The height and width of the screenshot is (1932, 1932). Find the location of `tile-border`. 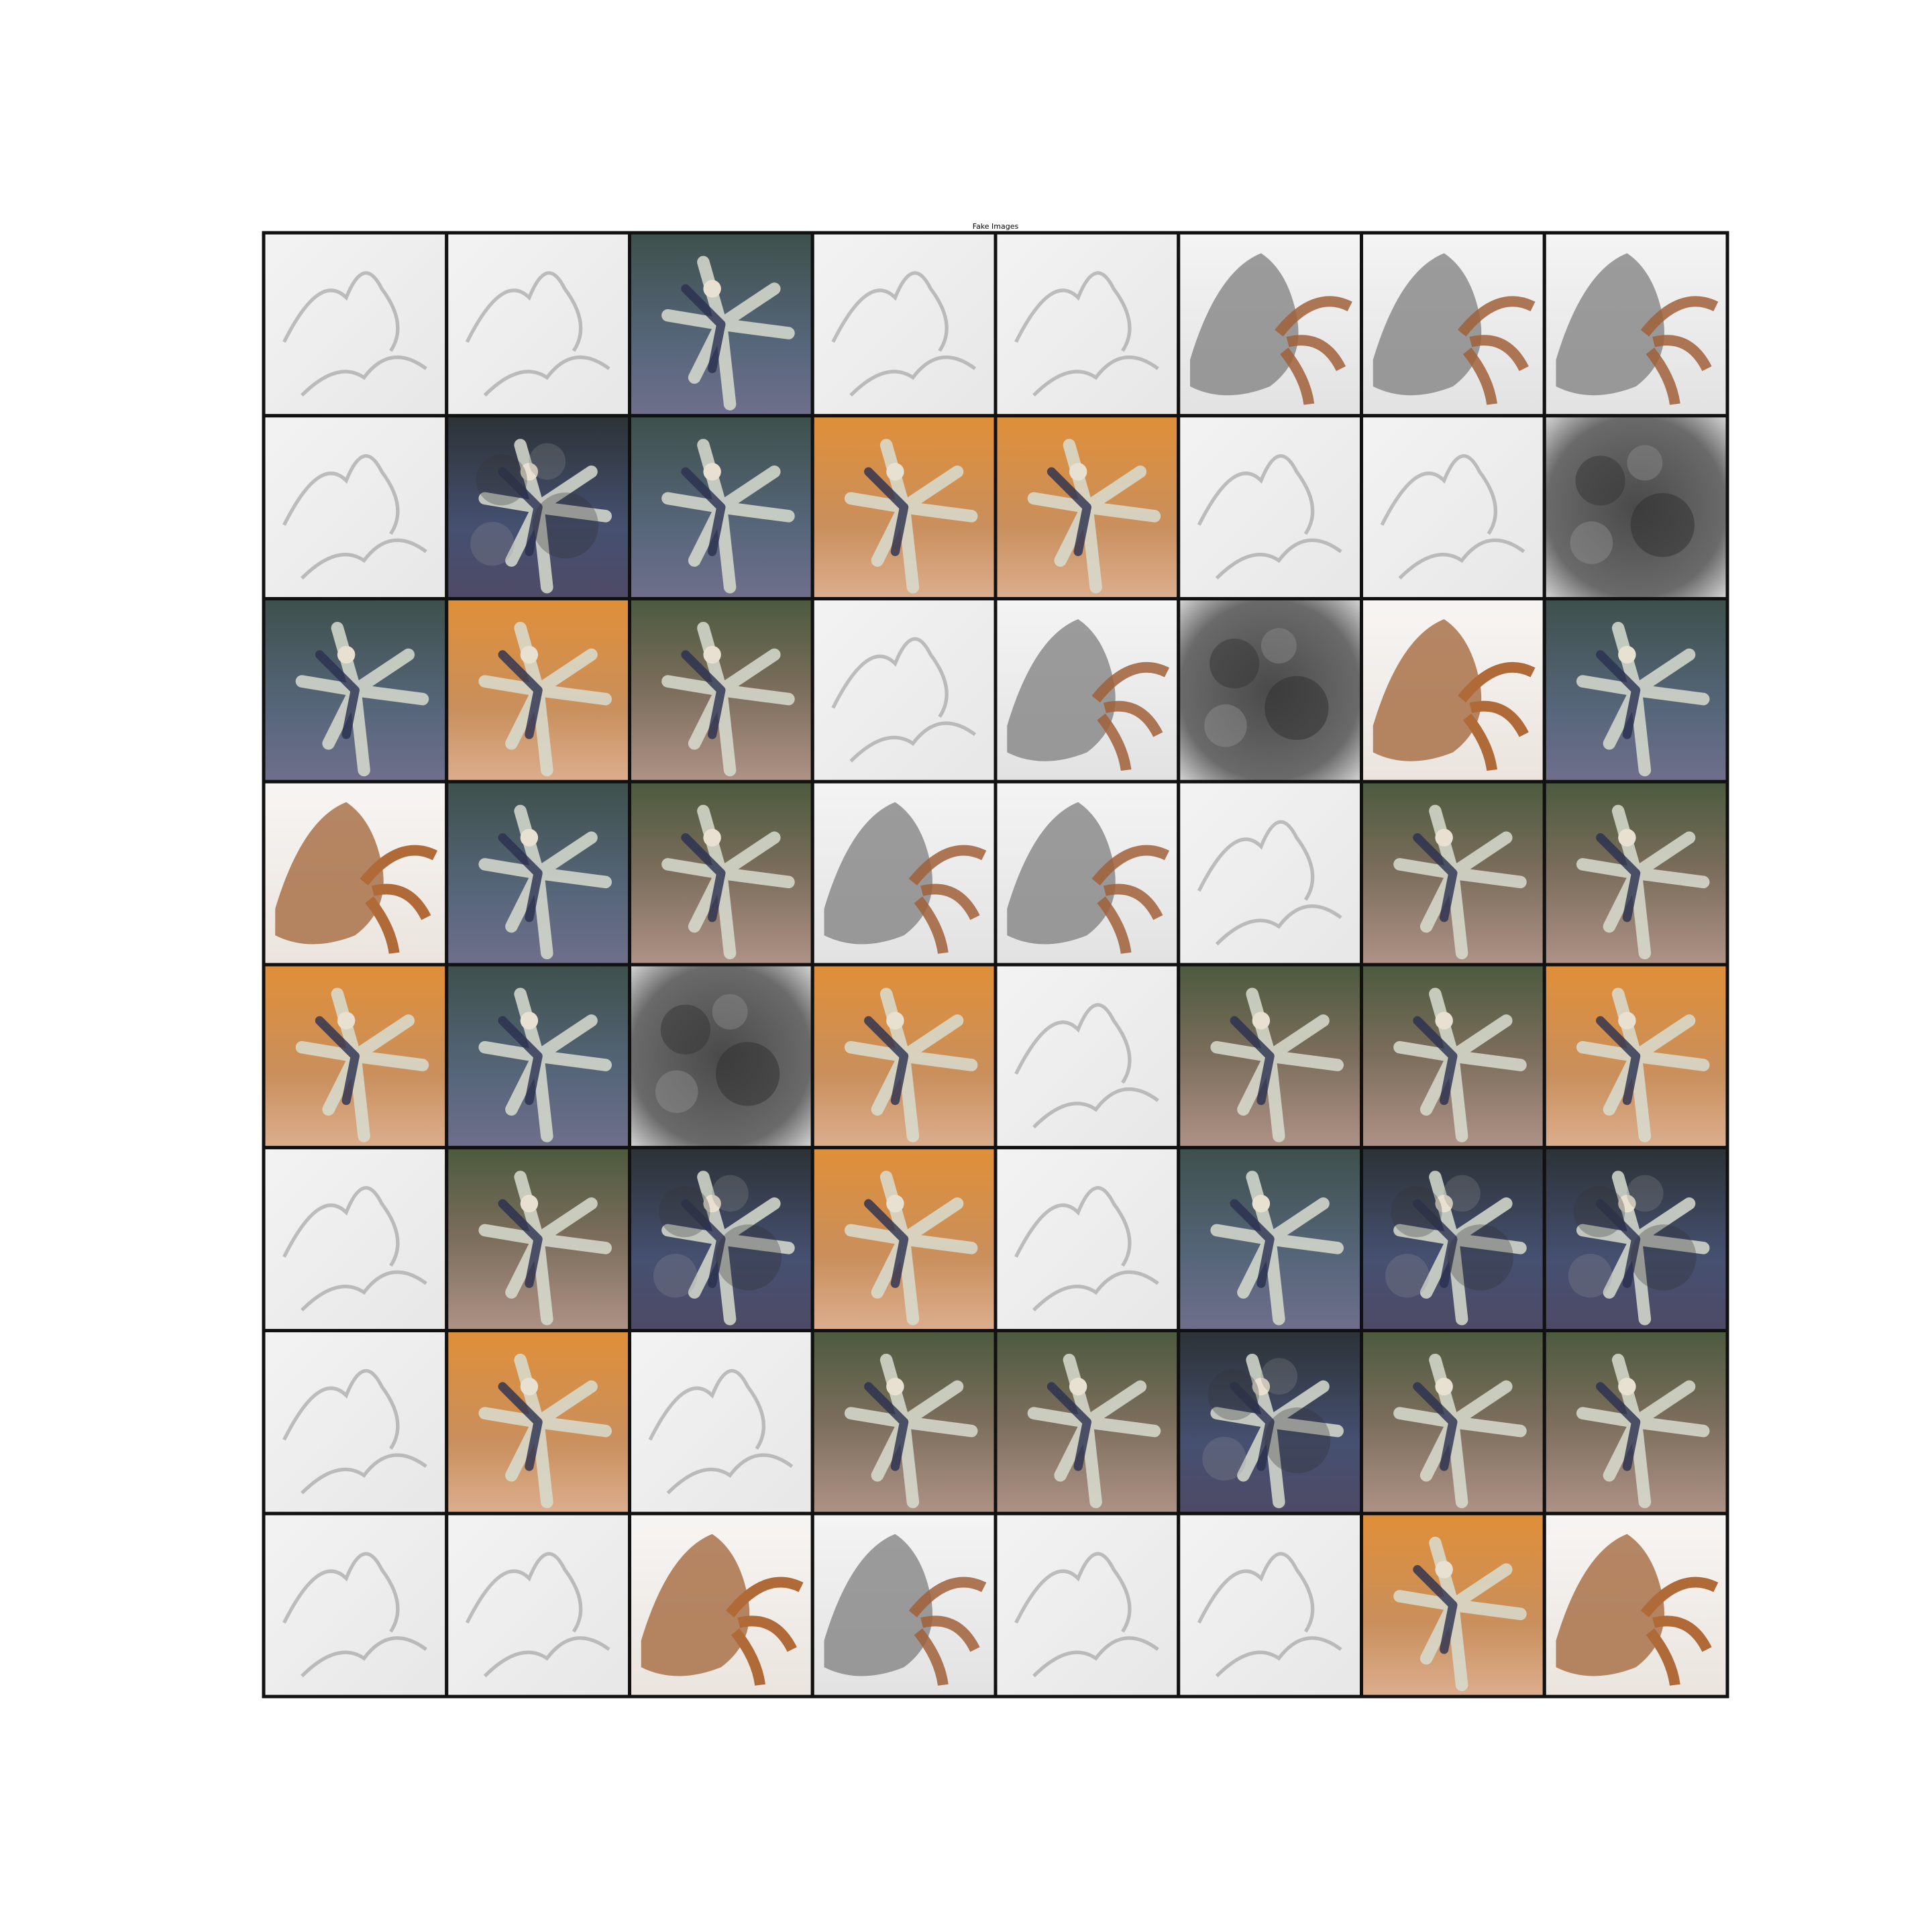

tile-border is located at coordinates (1635, 1605).